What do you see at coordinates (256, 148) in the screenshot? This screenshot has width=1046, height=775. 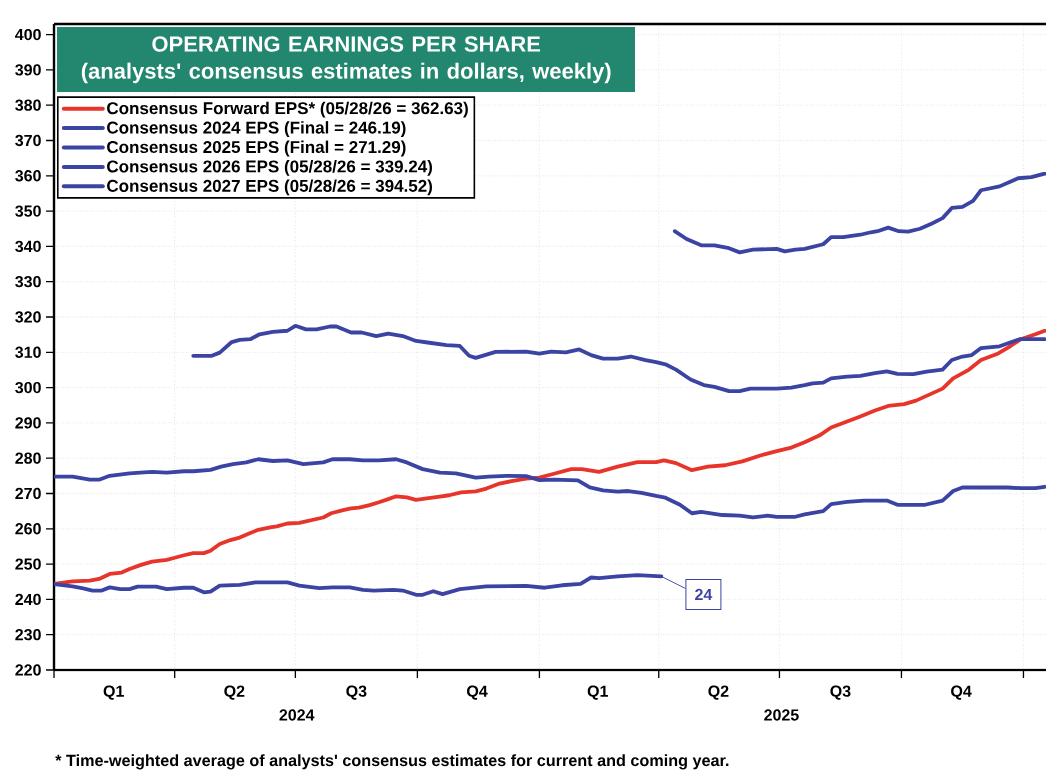 I see `legend-label: Consensus 2025 EPS (Final = 271.29)` at bounding box center [256, 148].